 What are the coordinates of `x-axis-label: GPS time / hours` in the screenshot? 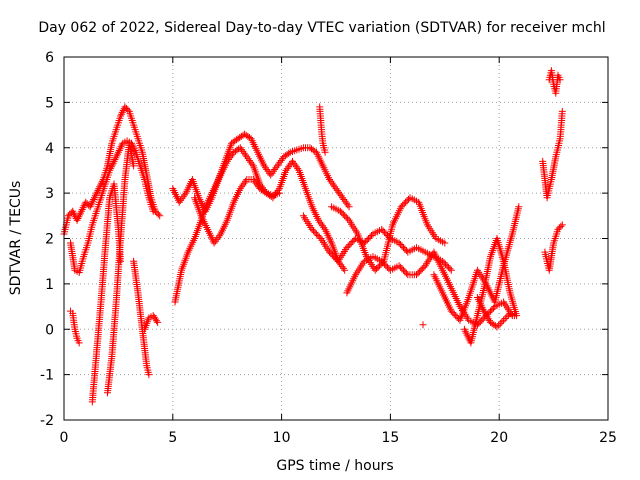 It's located at (334, 466).